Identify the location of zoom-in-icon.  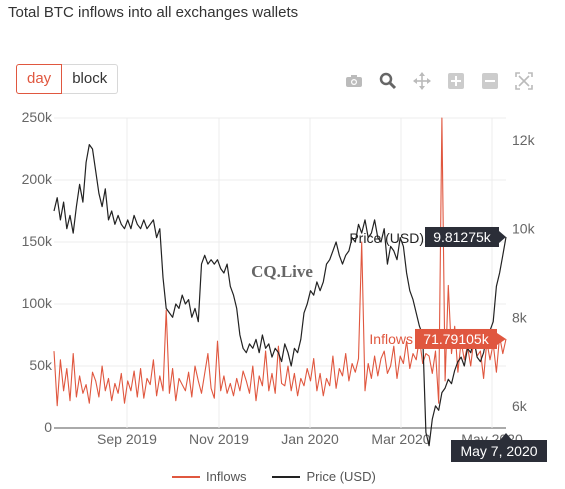
(456, 81).